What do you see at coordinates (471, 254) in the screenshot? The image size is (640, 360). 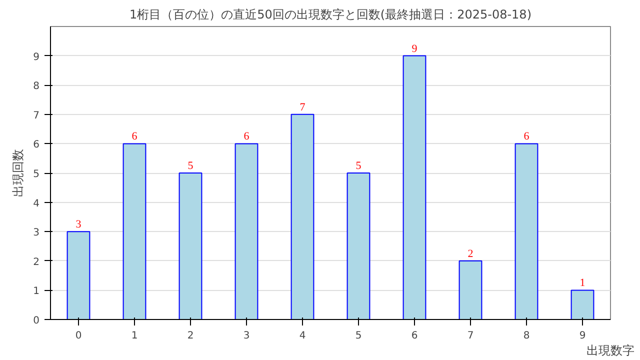 I see `data-label: 2` at bounding box center [471, 254].